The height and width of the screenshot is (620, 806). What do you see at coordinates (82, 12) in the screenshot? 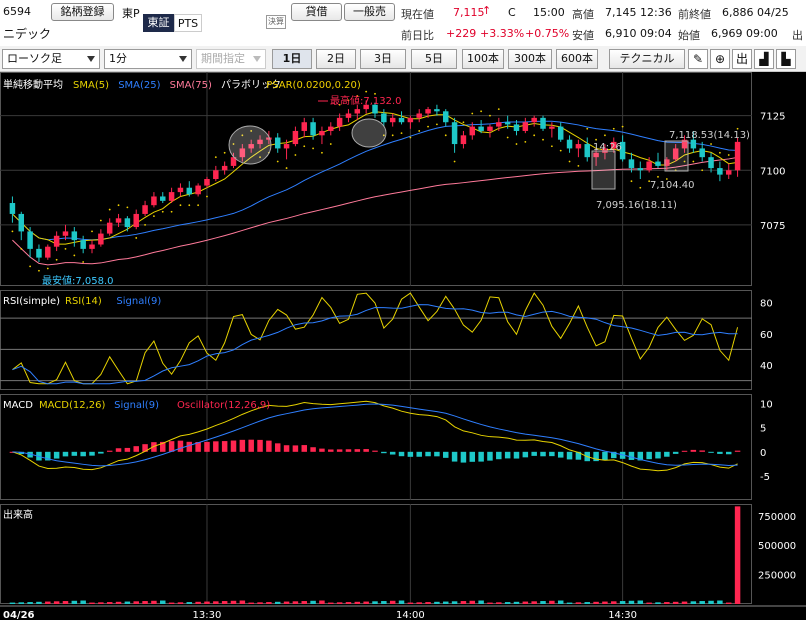
I see `register-button: 銘柄登録` at bounding box center [82, 12].